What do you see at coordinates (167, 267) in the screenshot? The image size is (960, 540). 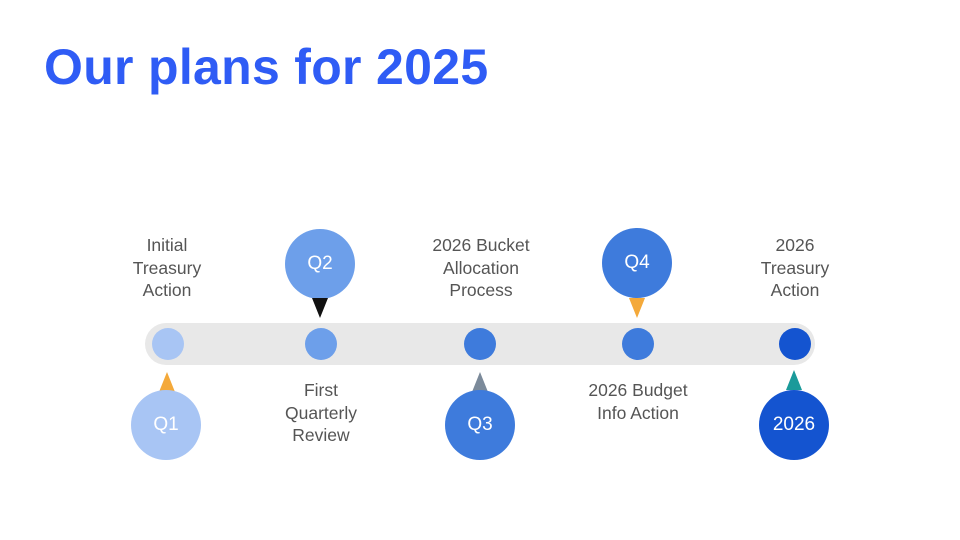 I see `milestone-label-q1: Initial Treasury Action` at bounding box center [167, 267].